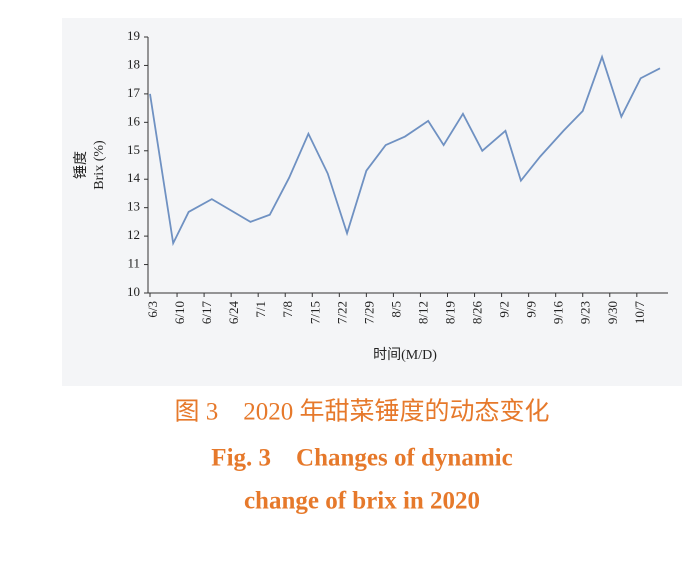  What do you see at coordinates (260, 309) in the screenshot?
I see `x-tick-label: 7/1` at bounding box center [260, 309].